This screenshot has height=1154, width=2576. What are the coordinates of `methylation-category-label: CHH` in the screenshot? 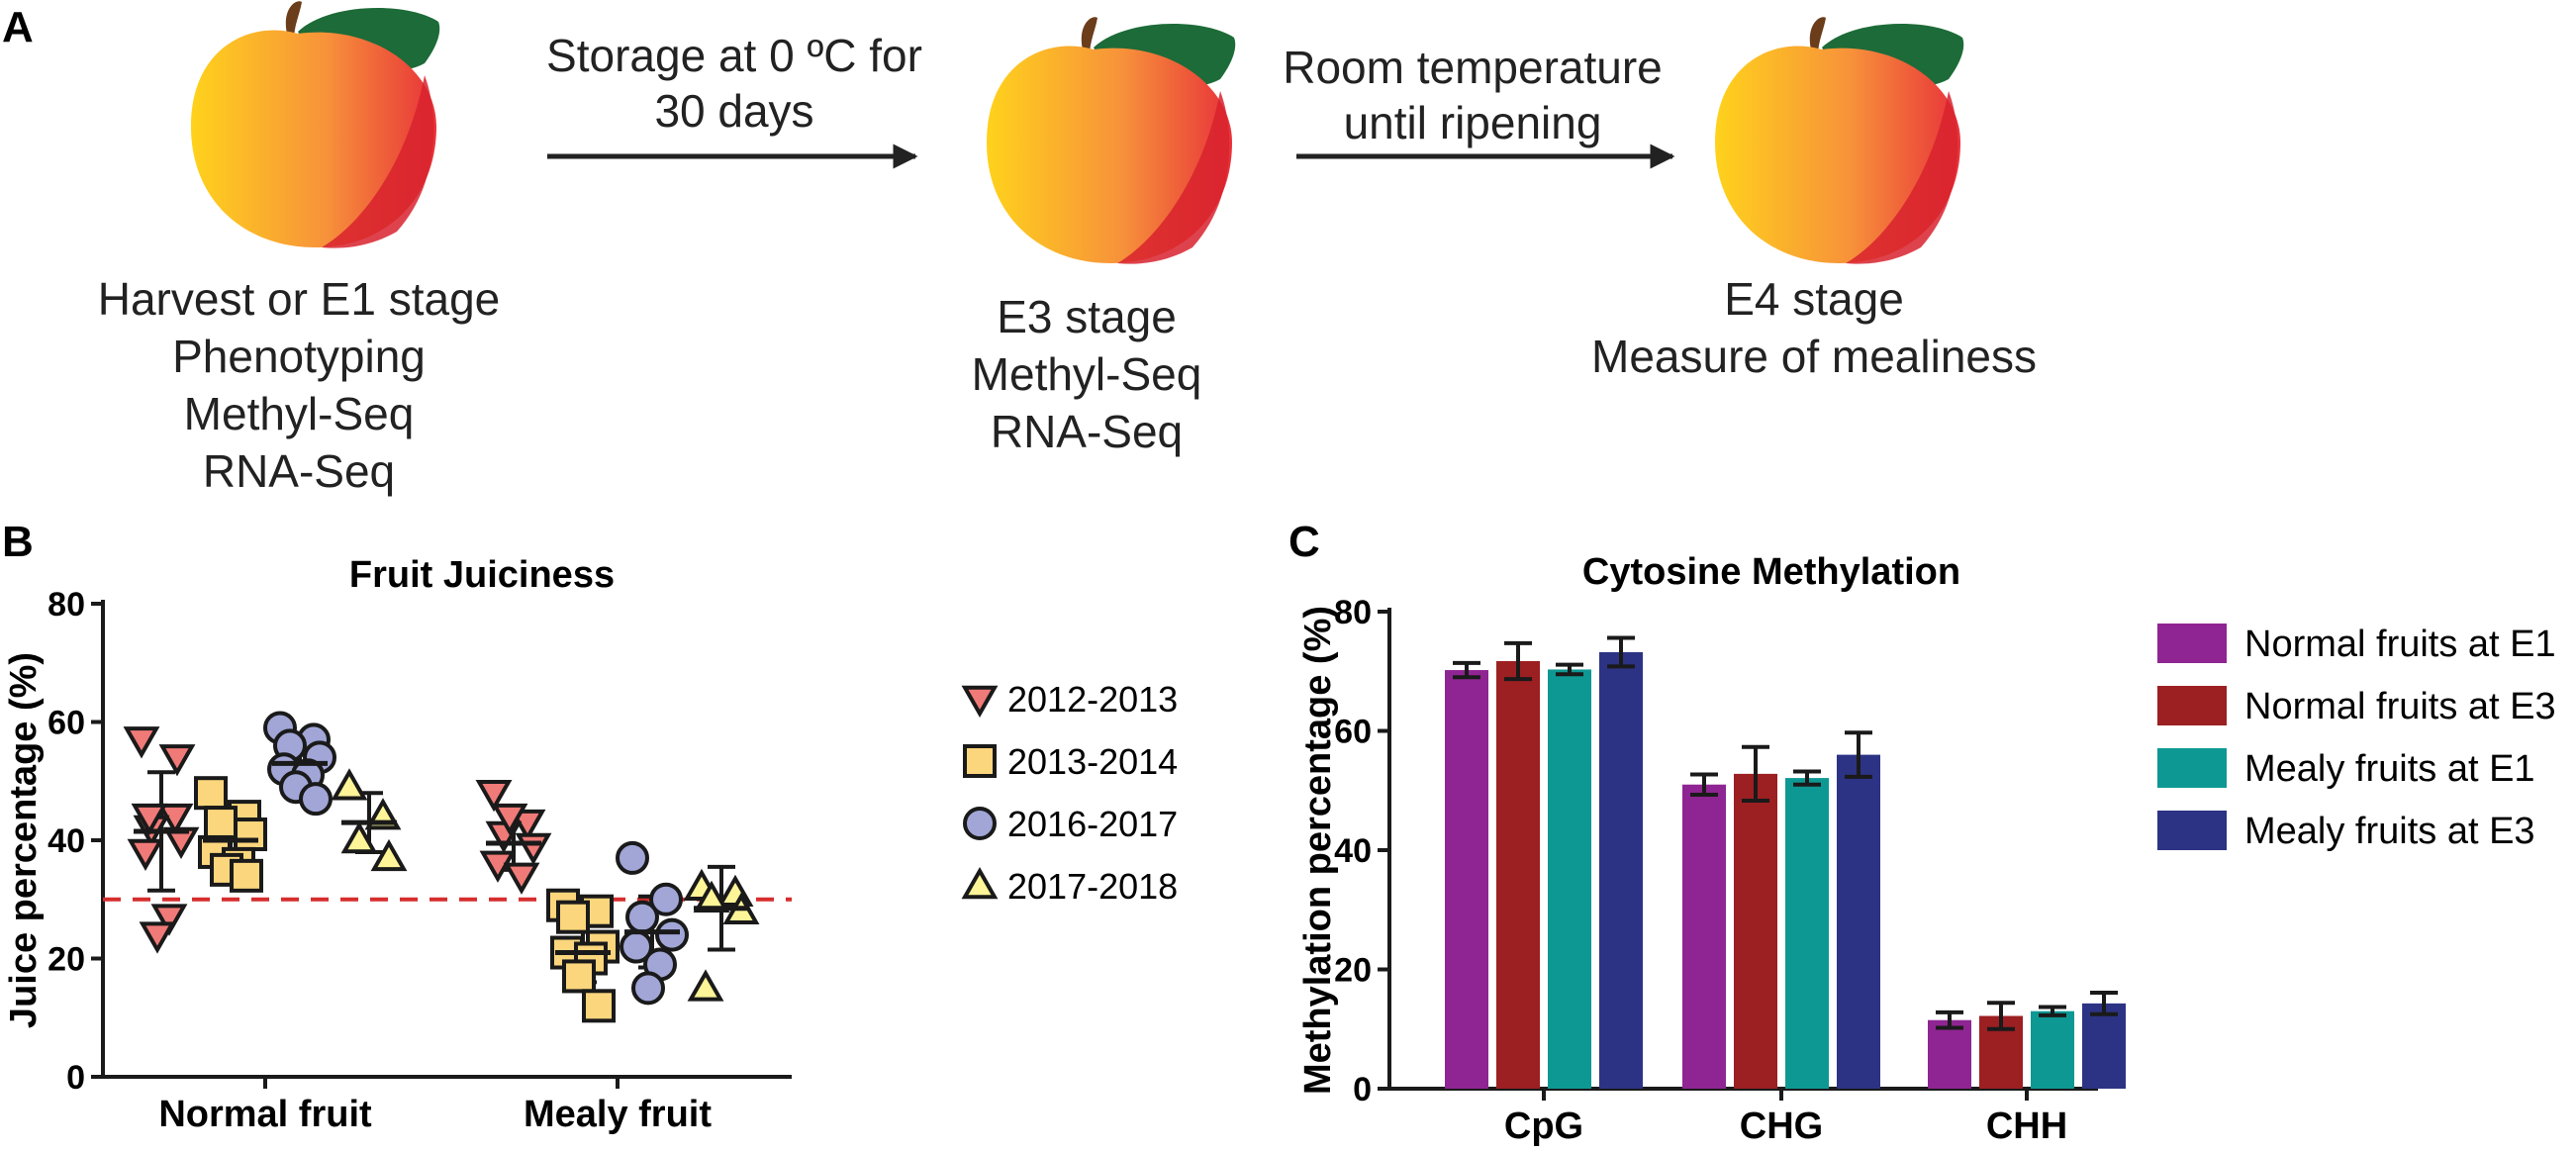 It's located at (2026, 1126).